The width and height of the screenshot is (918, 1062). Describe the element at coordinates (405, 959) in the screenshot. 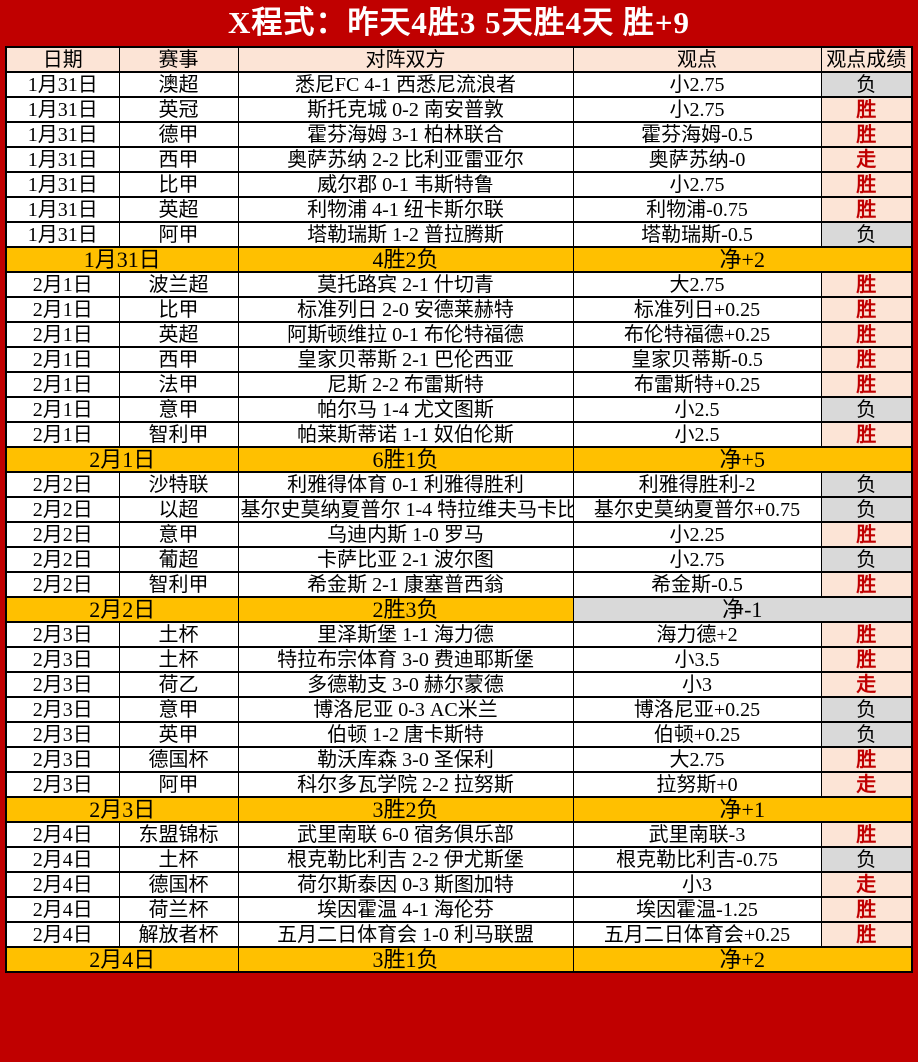

I see `summary-record-cell: 3胜1负` at that location.